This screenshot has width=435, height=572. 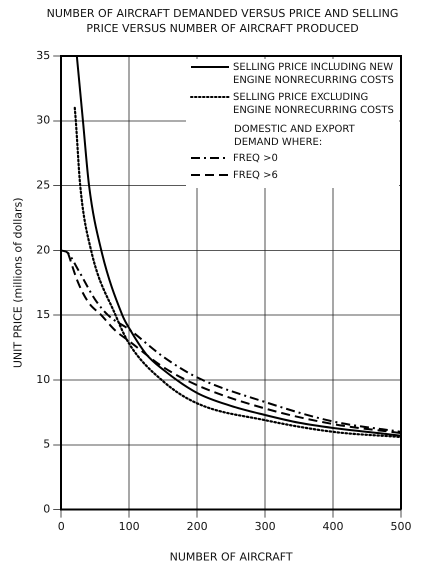 I want to click on chart-title: NUMBER OF AIRCRAFT DEMANDED VERSUS PRICE AND SELLING PRICE VERSUS NUMBER OF AIRCRAFT PRODUCED, so click(x=223, y=21).